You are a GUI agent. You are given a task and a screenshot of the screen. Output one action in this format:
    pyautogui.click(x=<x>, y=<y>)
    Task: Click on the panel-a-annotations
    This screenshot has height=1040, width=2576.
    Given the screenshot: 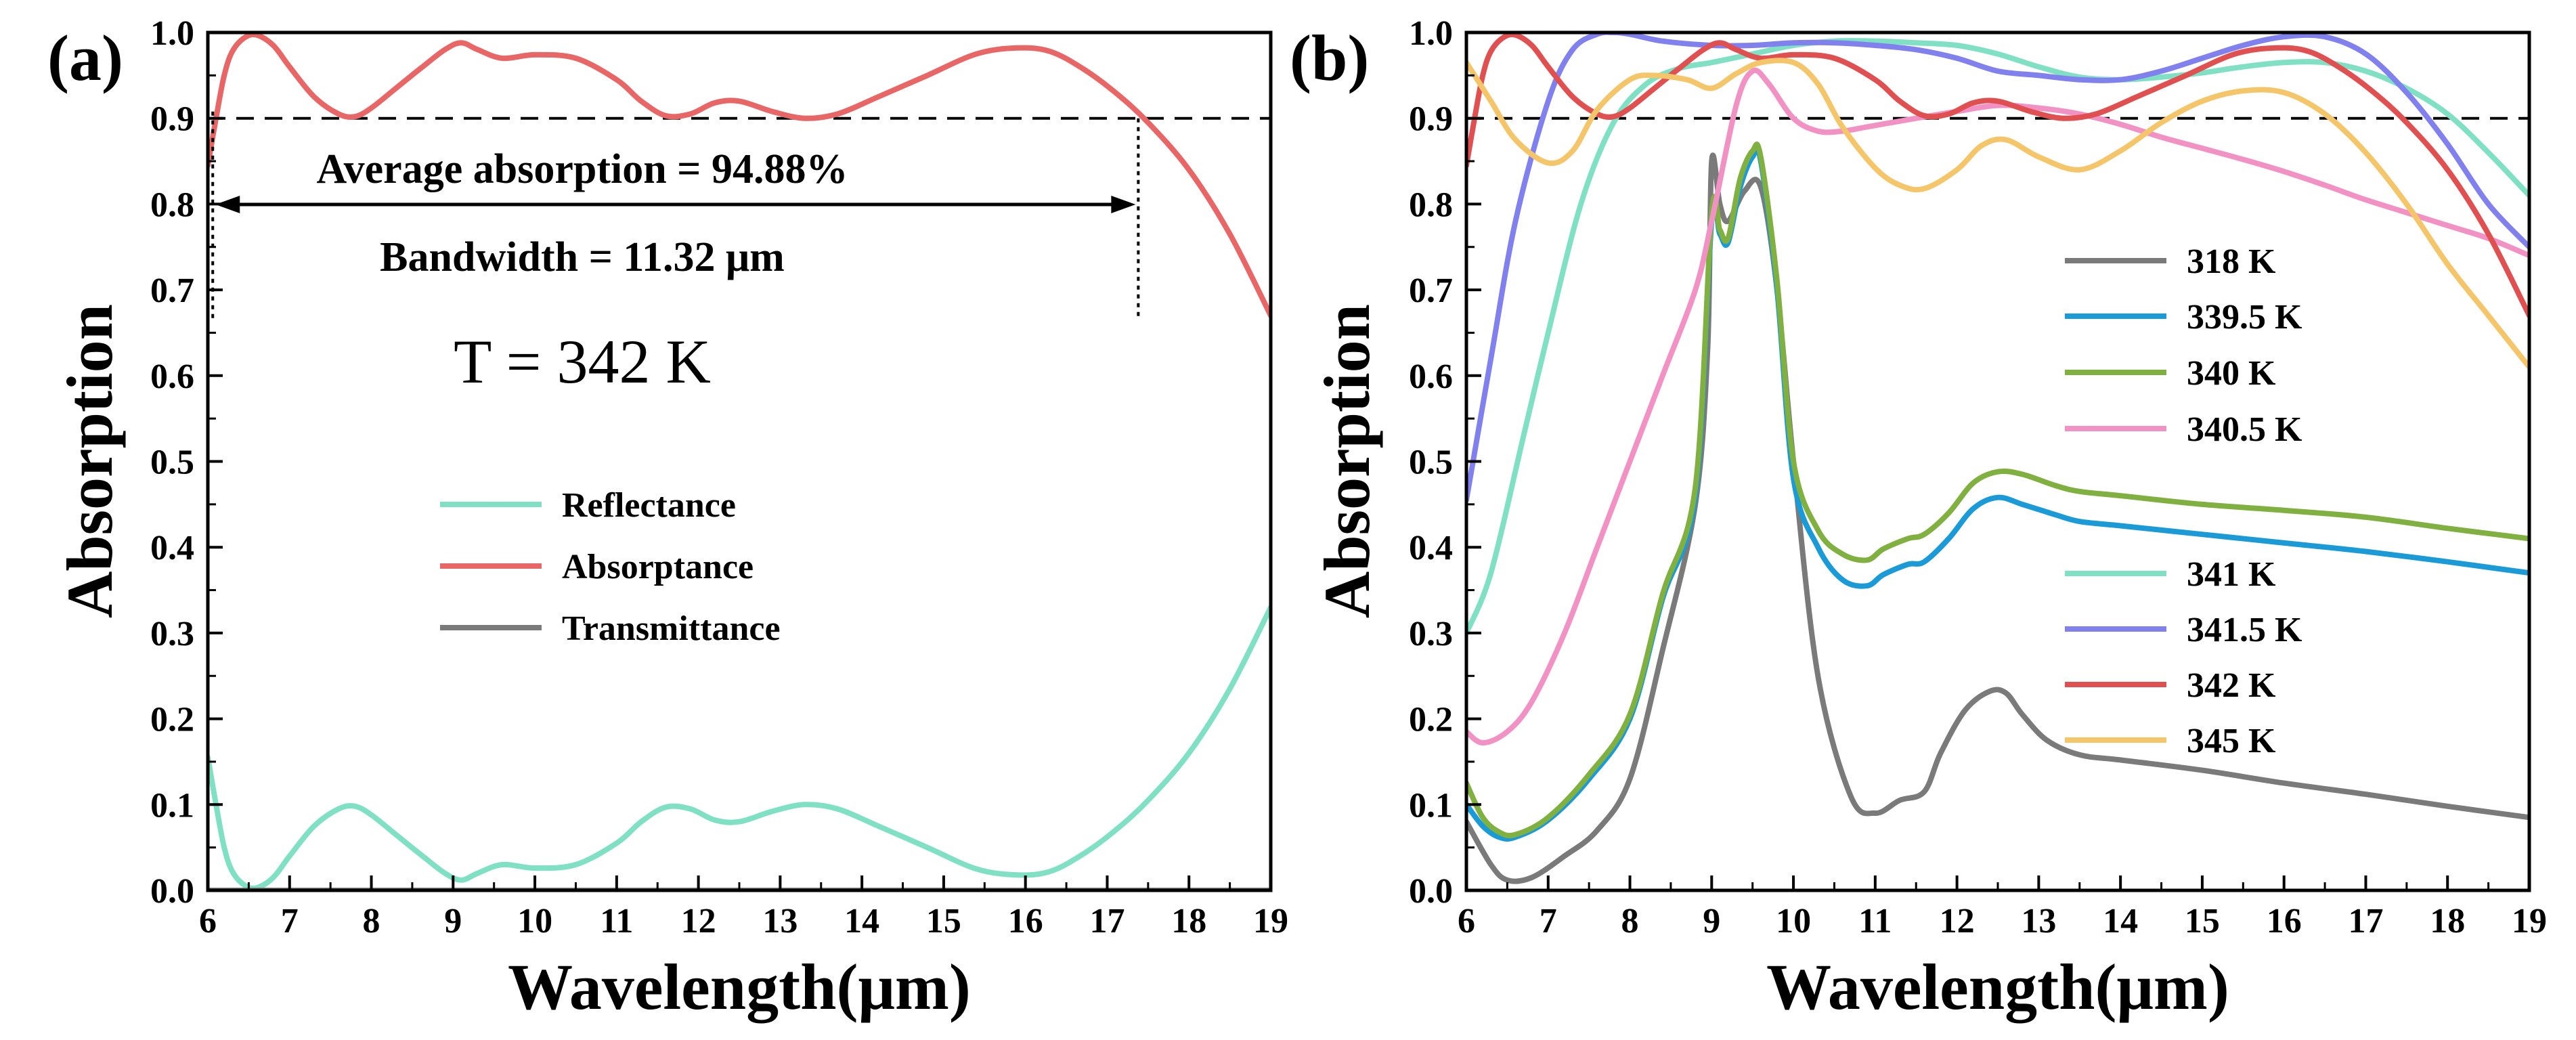 What is the action you would take?
    pyautogui.click(x=675, y=216)
    